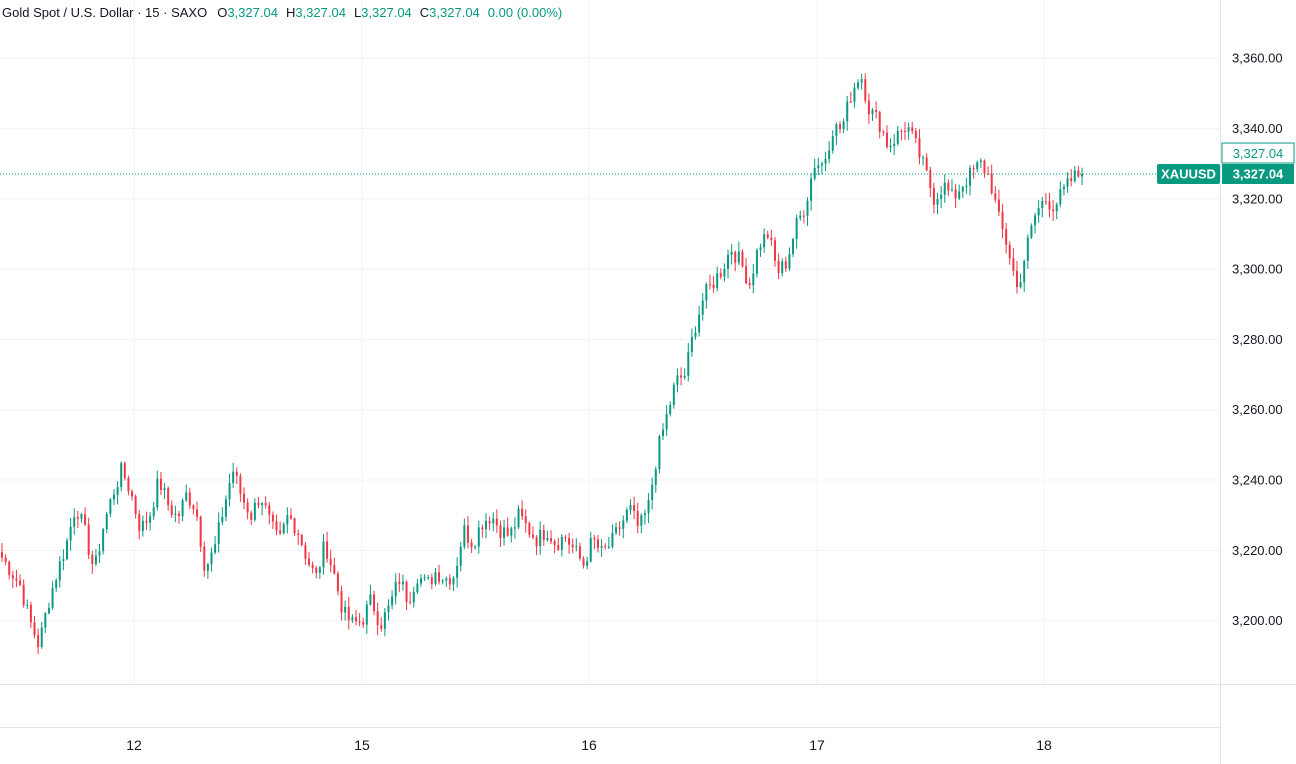  I want to click on high-value: 3,327.04, so click(320, 12).